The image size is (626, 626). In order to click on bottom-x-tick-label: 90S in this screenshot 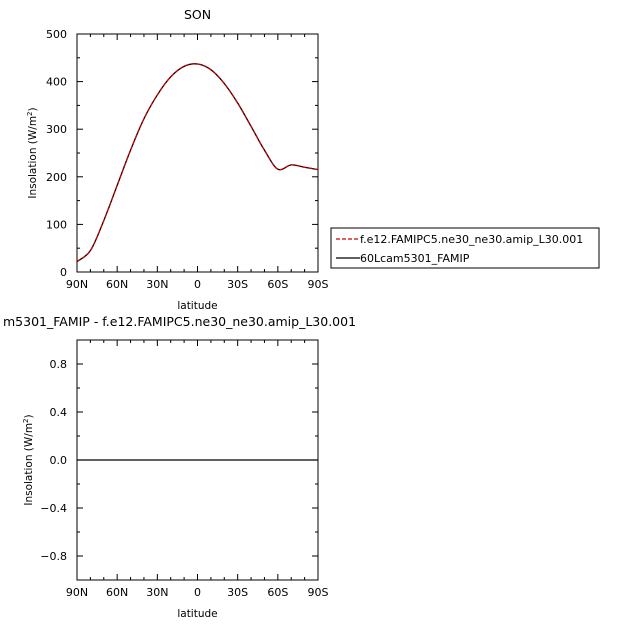, I will do `click(318, 592)`.